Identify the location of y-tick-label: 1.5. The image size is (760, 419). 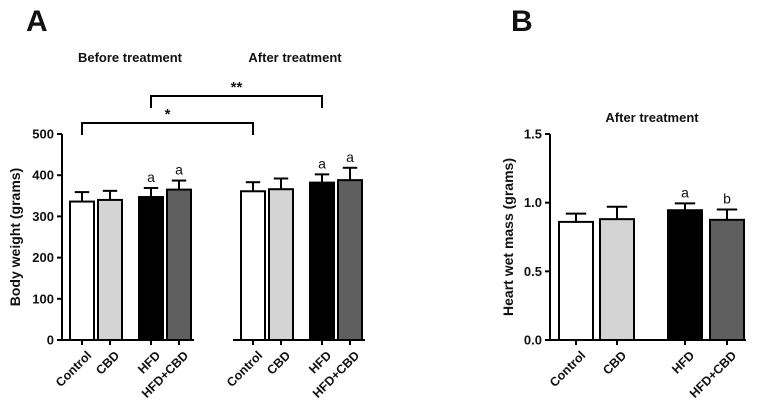
(533, 134).